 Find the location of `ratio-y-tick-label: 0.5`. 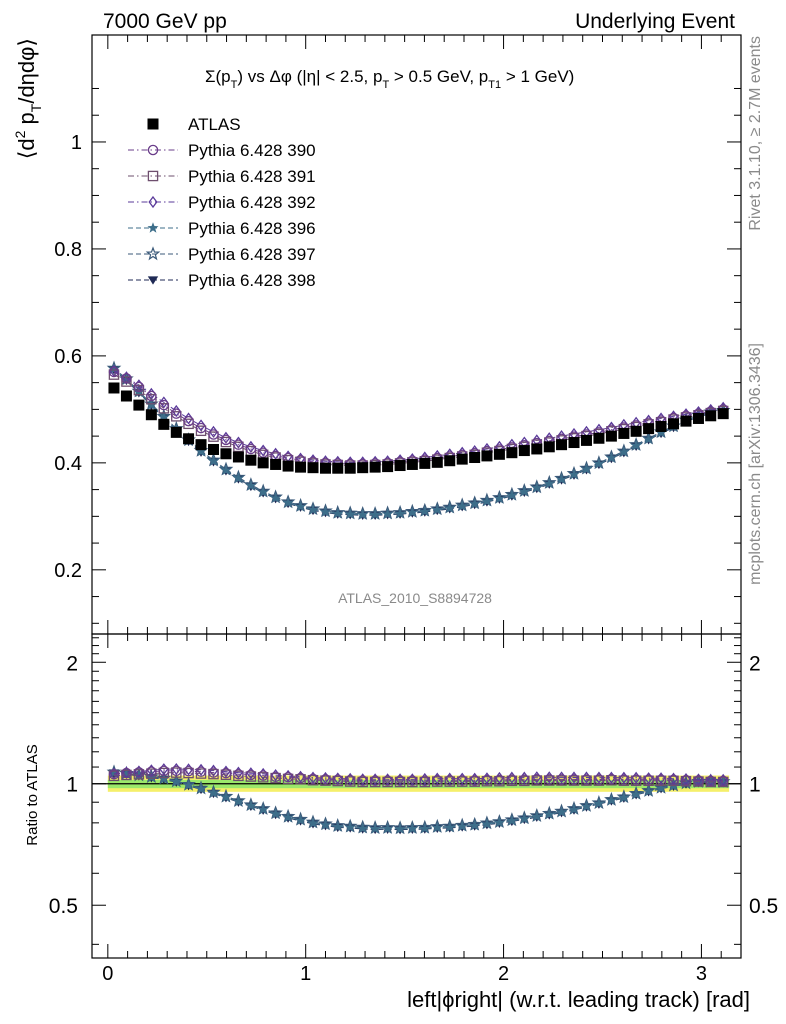

ratio-y-tick-label: 0.5 is located at coordinates (63, 906).